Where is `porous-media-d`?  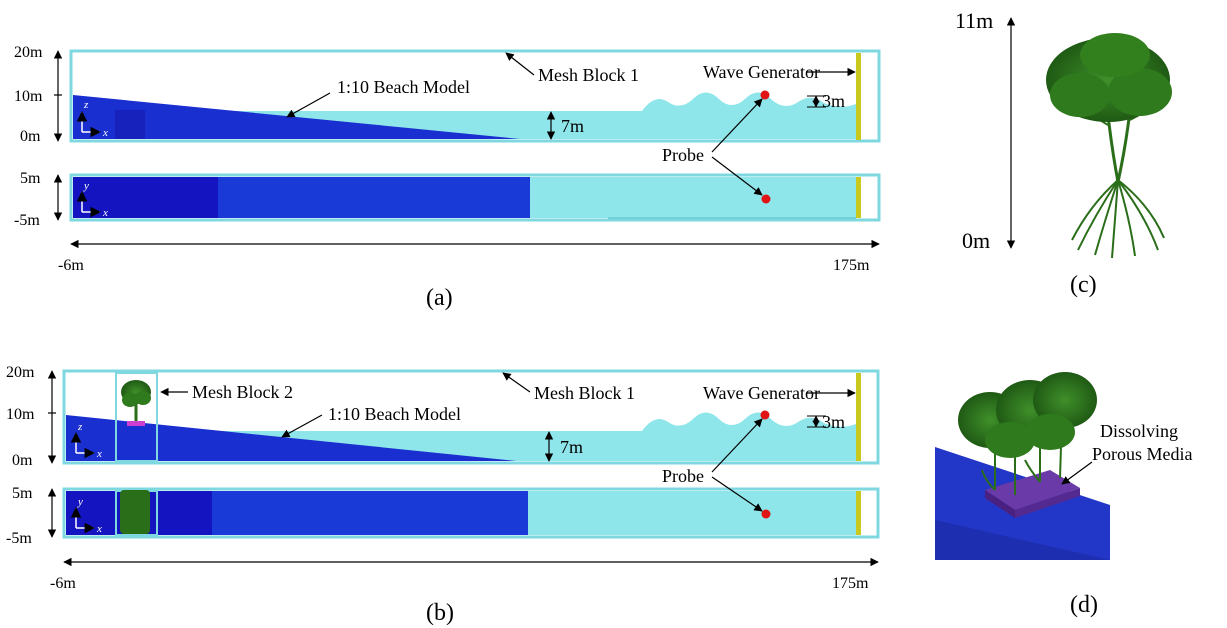
porous-media-d is located at coordinates (1032, 490).